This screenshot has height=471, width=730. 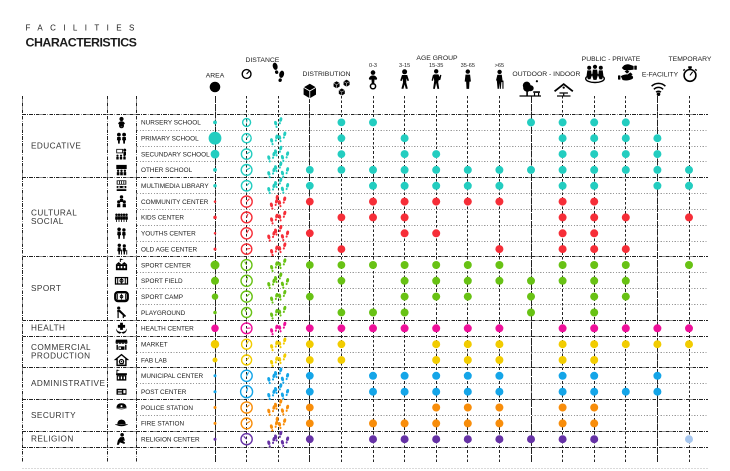 I want to click on svg-text: COMMERCIAL, so click(x=61, y=347).